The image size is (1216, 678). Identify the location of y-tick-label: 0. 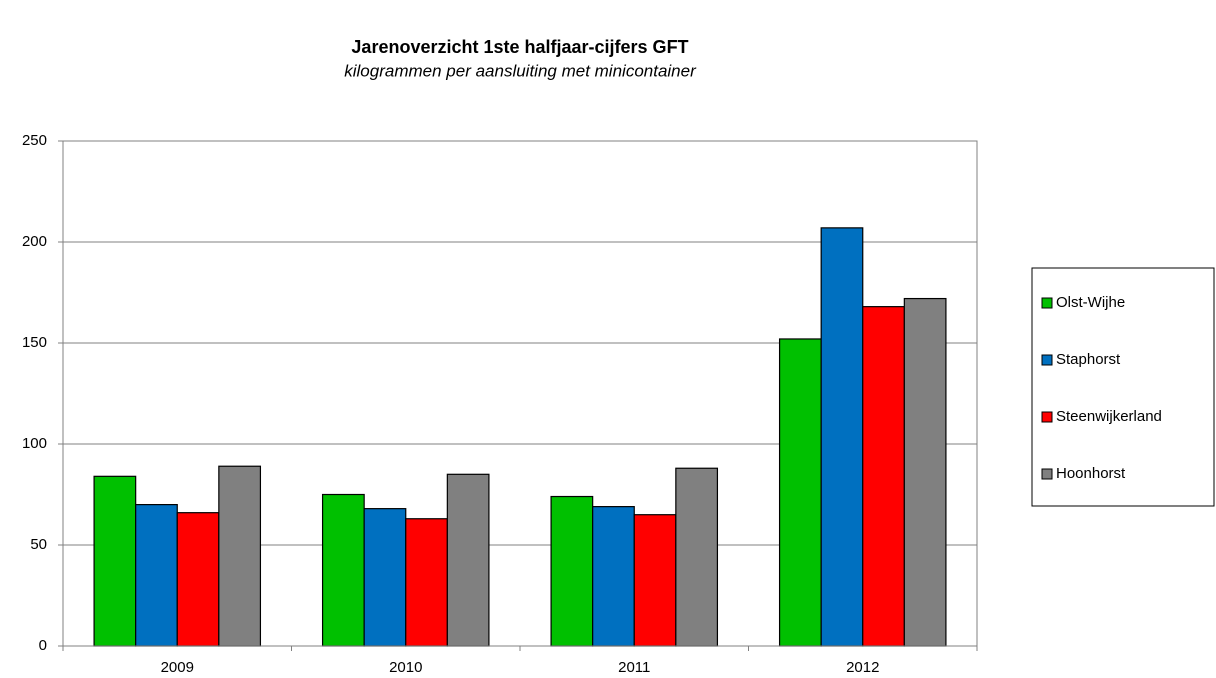
(43, 645).